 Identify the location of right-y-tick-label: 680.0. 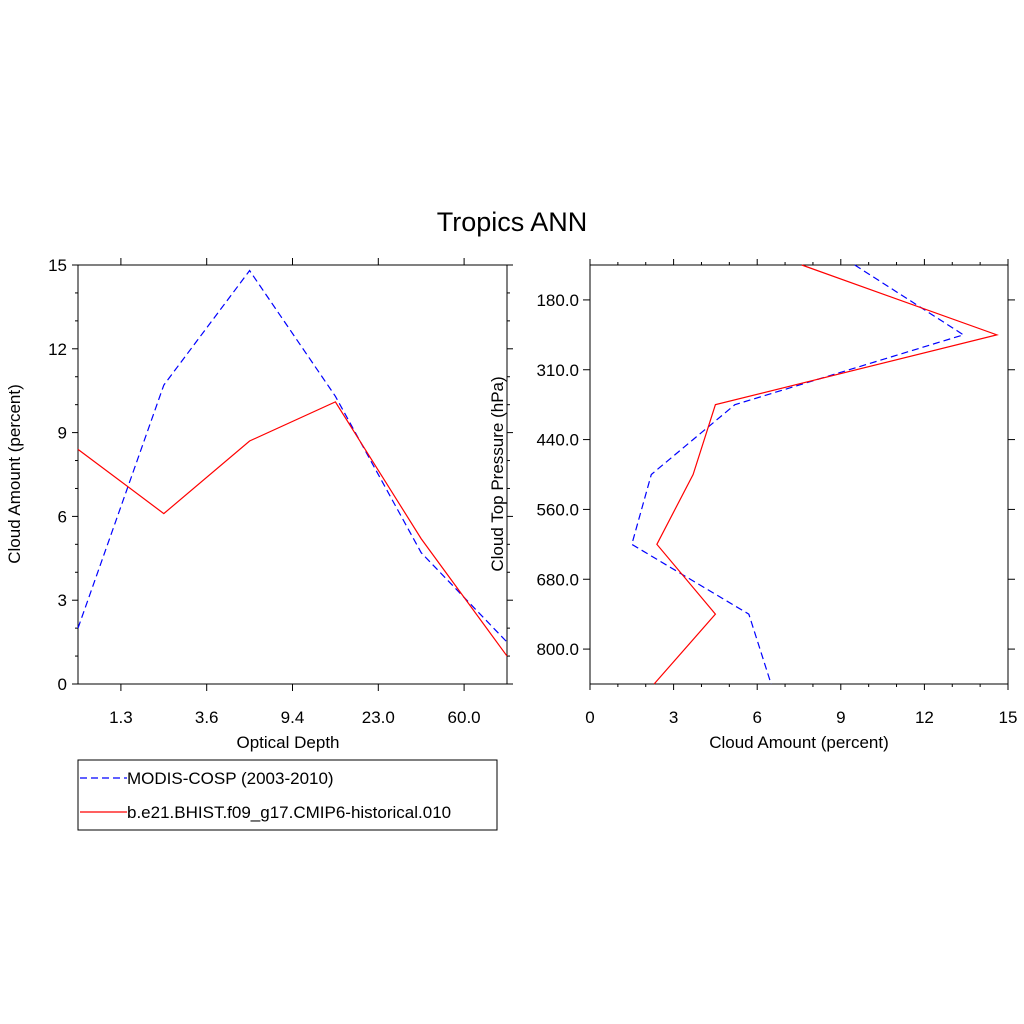
(557, 579).